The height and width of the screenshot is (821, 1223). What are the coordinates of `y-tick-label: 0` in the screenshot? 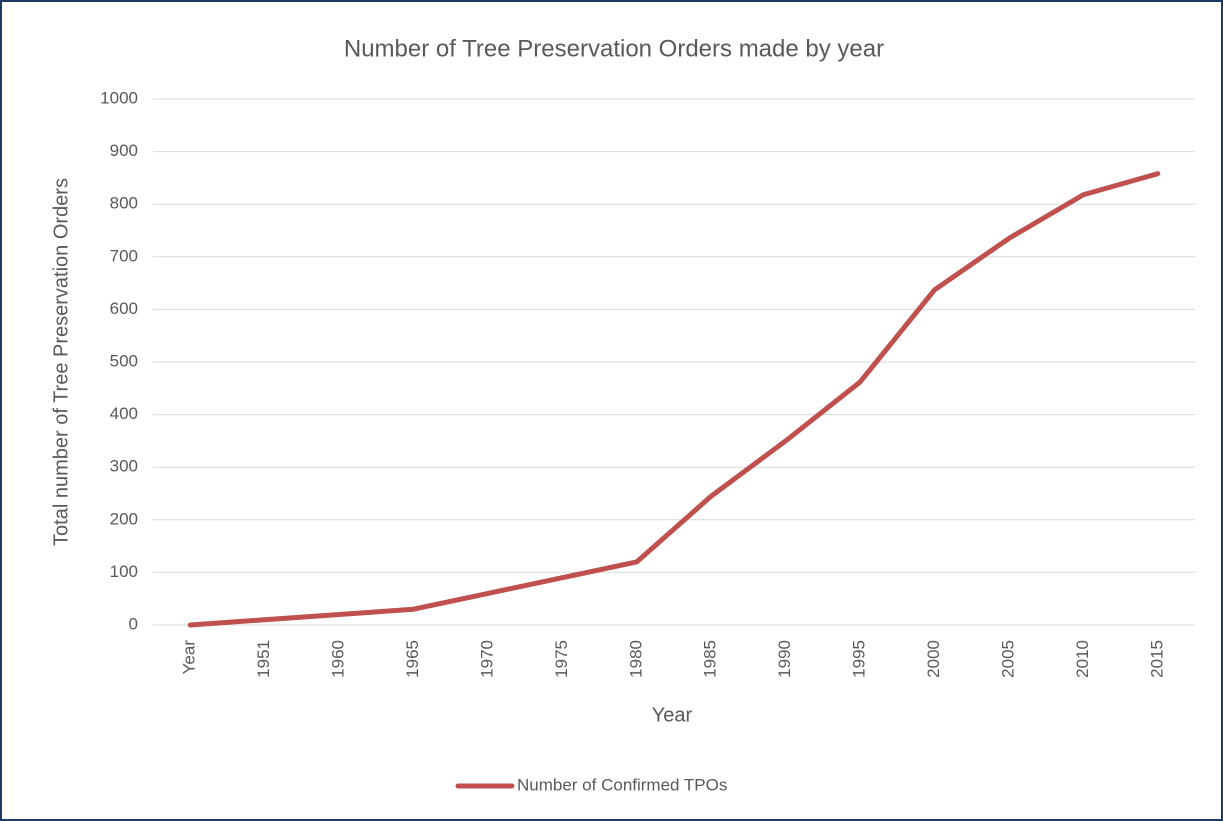 It's located at (133, 623).